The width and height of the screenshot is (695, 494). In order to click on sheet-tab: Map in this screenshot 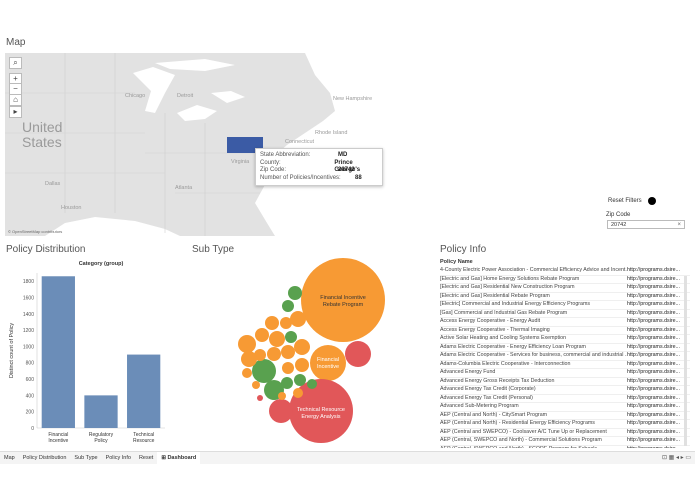, I will do `click(9, 458)`.